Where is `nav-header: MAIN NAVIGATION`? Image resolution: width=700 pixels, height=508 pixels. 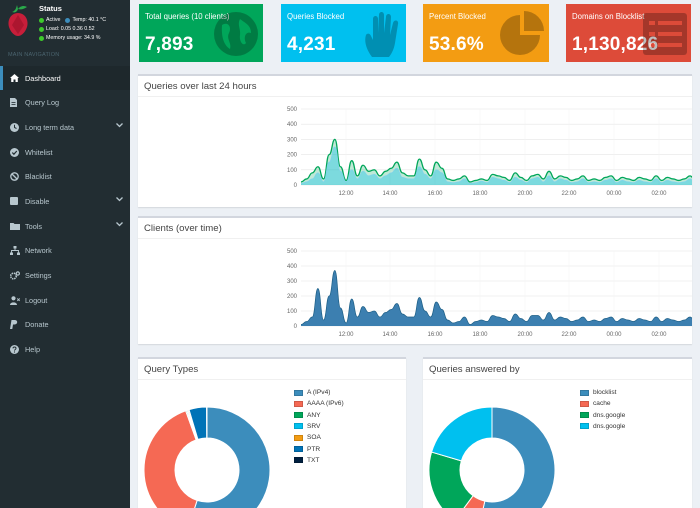
nav-header: MAIN NAVIGATION is located at coordinates (34, 55).